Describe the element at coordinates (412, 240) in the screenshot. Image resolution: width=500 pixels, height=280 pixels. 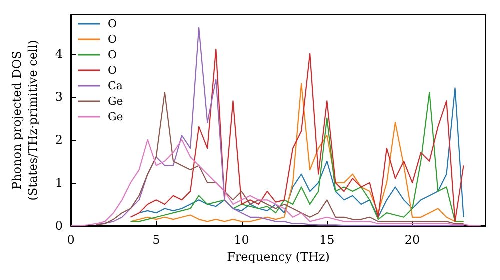
I see `x-tick-label: 20` at that location.